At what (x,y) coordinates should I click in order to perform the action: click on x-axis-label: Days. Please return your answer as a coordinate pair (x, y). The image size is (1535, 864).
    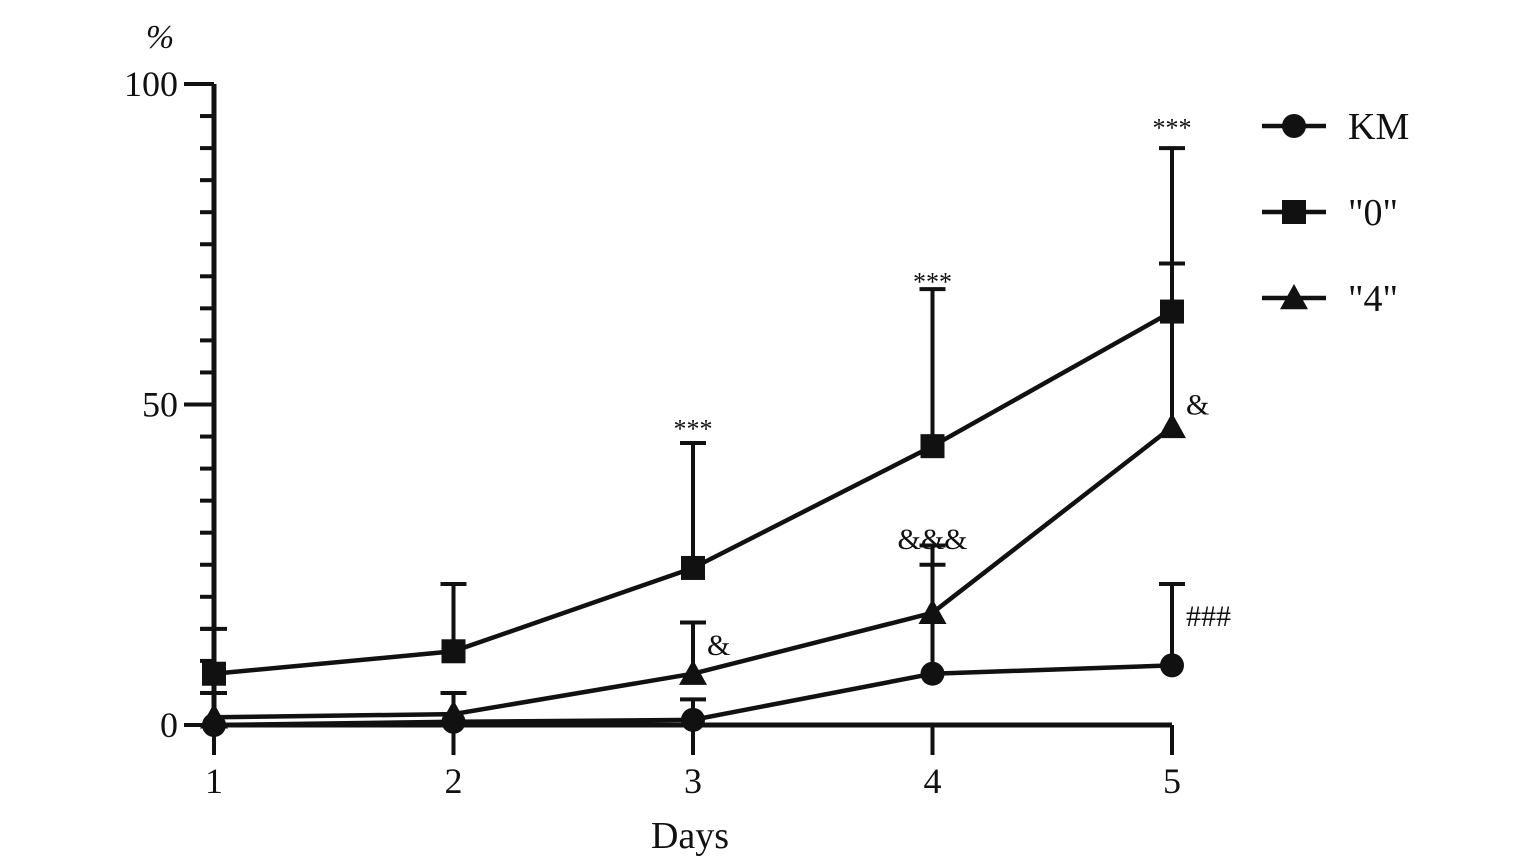
    Looking at the image, I should click on (690, 836).